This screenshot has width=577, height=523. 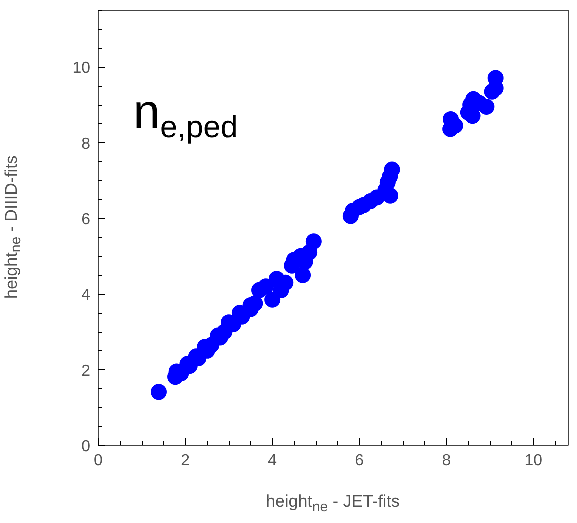 What do you see at coordinates (447, 461) in the screenshot?
I see `x-tick-label: 8` at bounding box center [447, 461].